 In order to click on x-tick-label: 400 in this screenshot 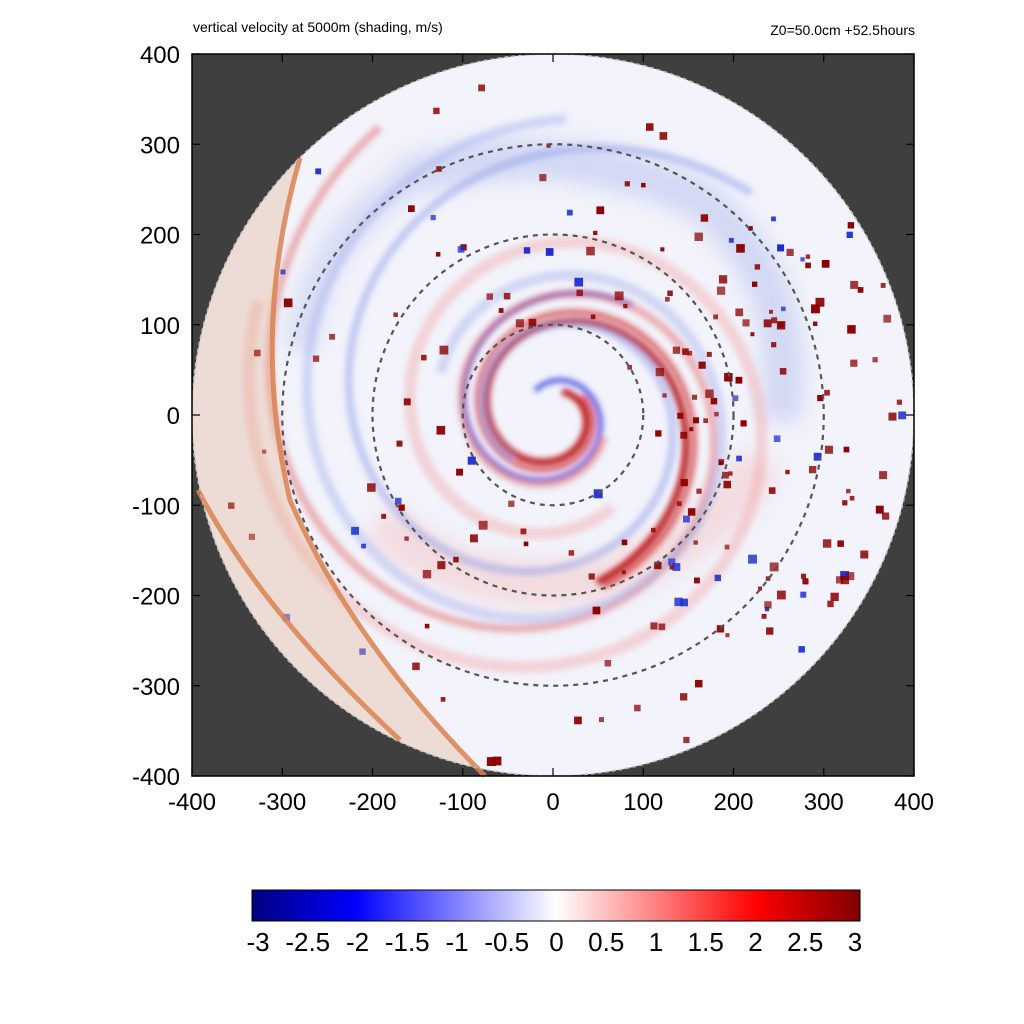, I will do `click(914, 802)`.